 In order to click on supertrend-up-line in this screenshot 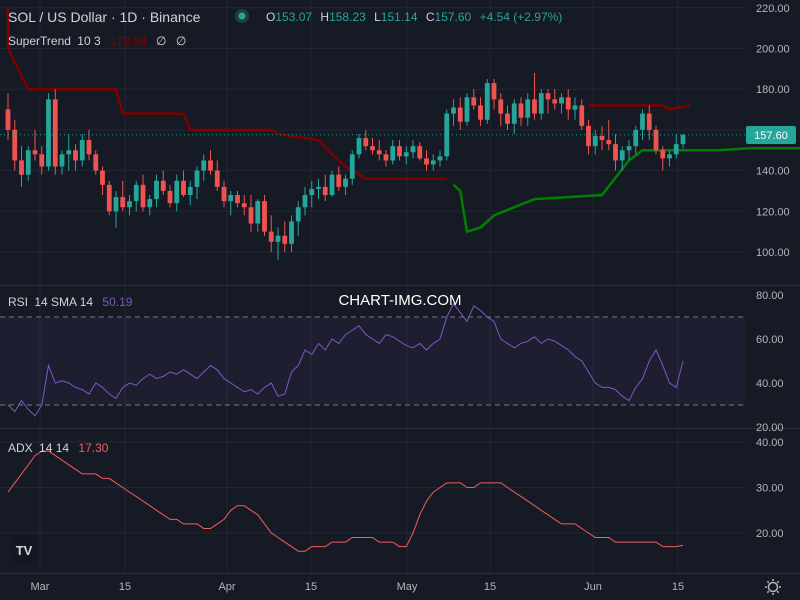, I will do `click(626, 190)`.